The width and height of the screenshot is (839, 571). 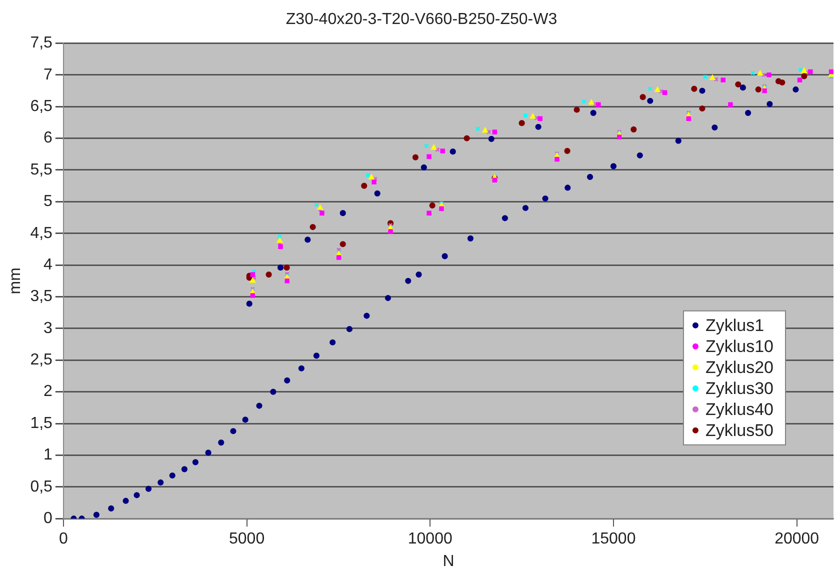 I want to click on y-tick-label: 1,5, so click(x=41, y=423).